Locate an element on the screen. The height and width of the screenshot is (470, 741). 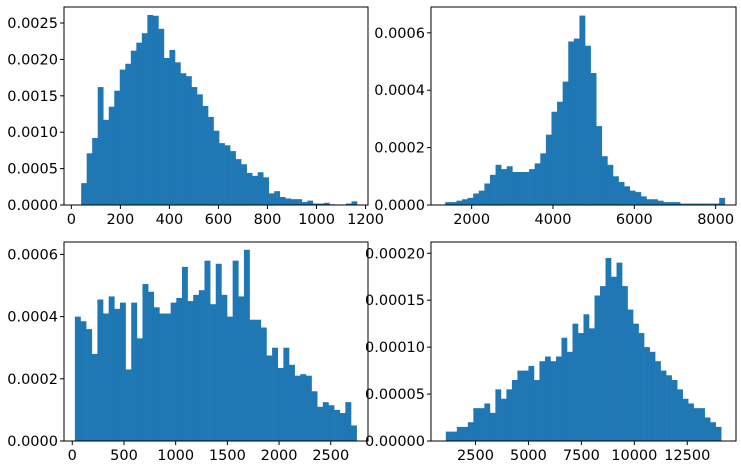
x-tick-label: 7500 is located at coordinates (581, 456).